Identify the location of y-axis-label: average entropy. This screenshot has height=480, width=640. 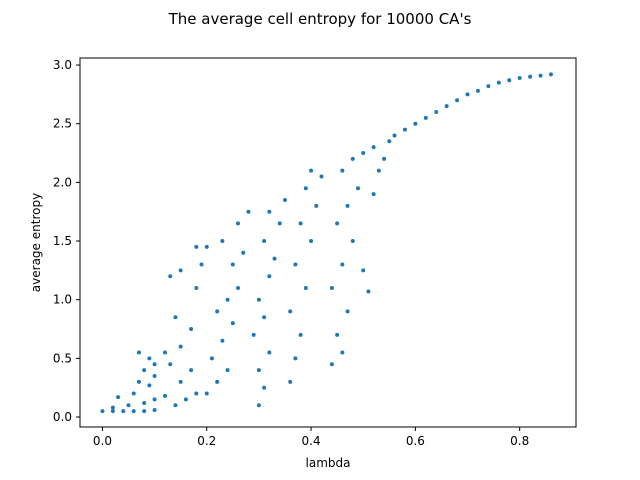
(36, 242).